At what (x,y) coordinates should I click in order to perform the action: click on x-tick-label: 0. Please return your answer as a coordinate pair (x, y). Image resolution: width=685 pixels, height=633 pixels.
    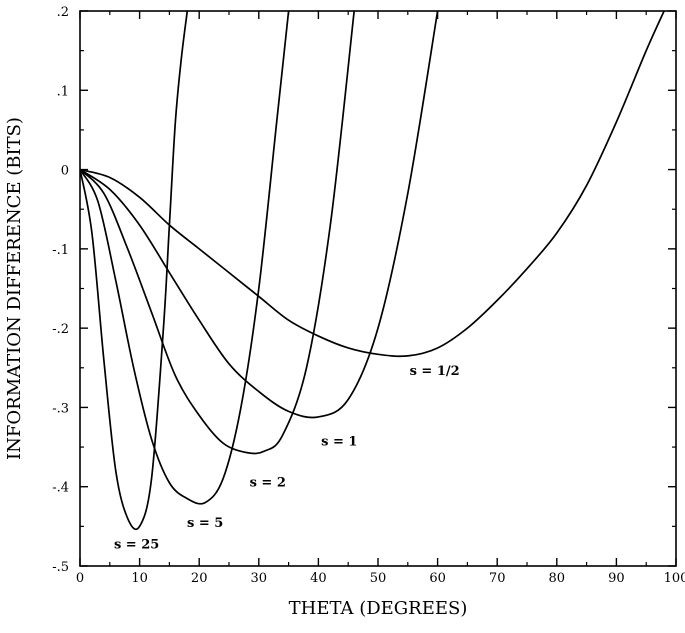
    Looking at the image, I should click on (80, 578).